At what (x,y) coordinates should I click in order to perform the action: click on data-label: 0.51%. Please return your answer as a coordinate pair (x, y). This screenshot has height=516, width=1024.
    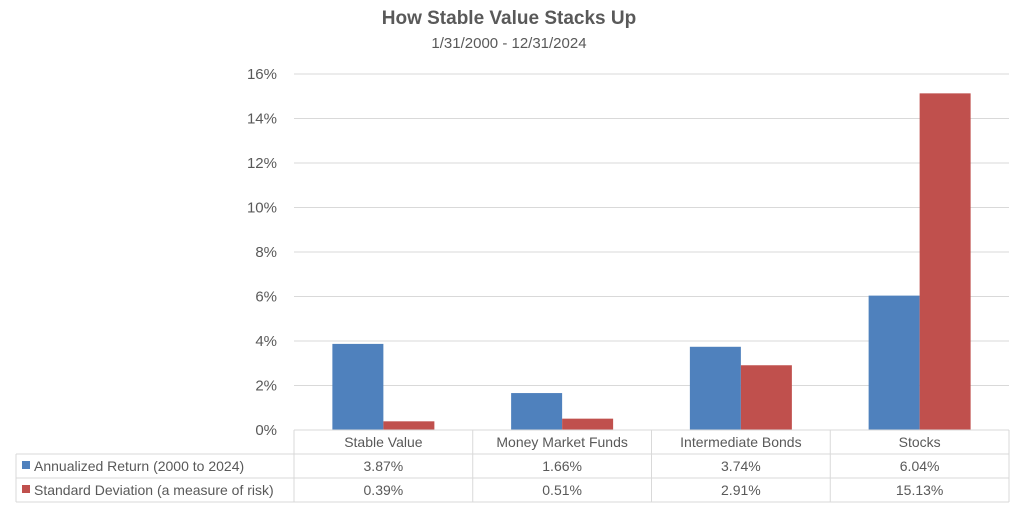
    Looking at the image, I should click on (562, 490).